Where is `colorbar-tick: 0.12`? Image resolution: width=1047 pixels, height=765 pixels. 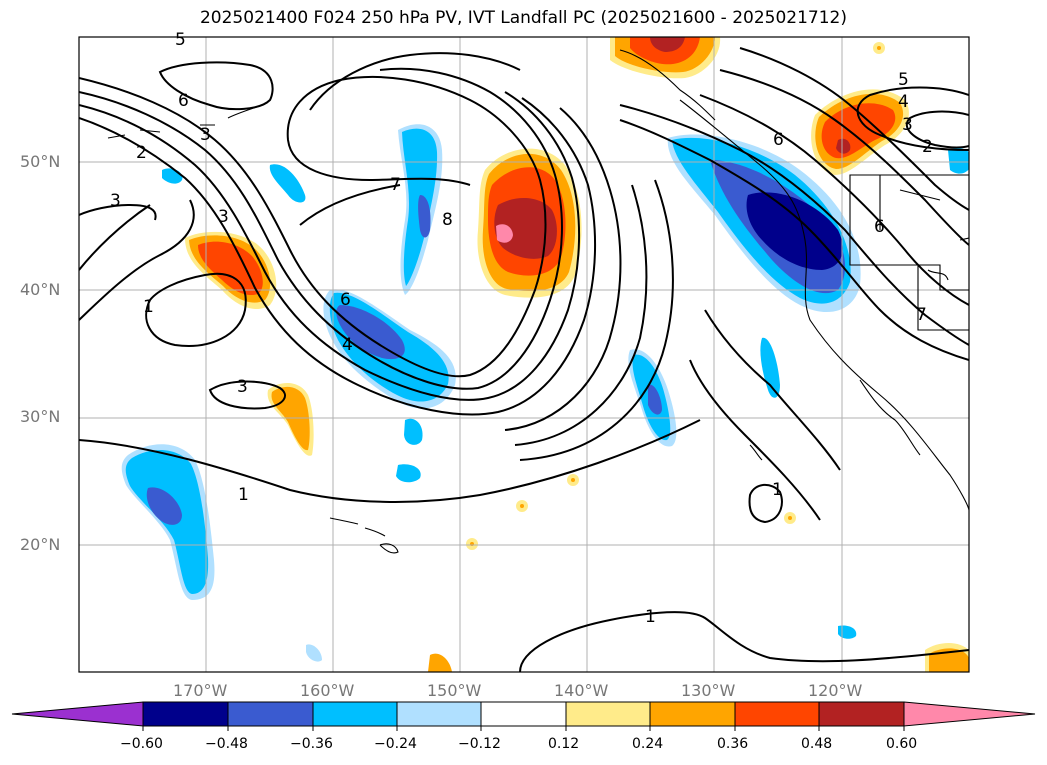 colorbar-tick: 0.12 is located at coordinates (564, 744).